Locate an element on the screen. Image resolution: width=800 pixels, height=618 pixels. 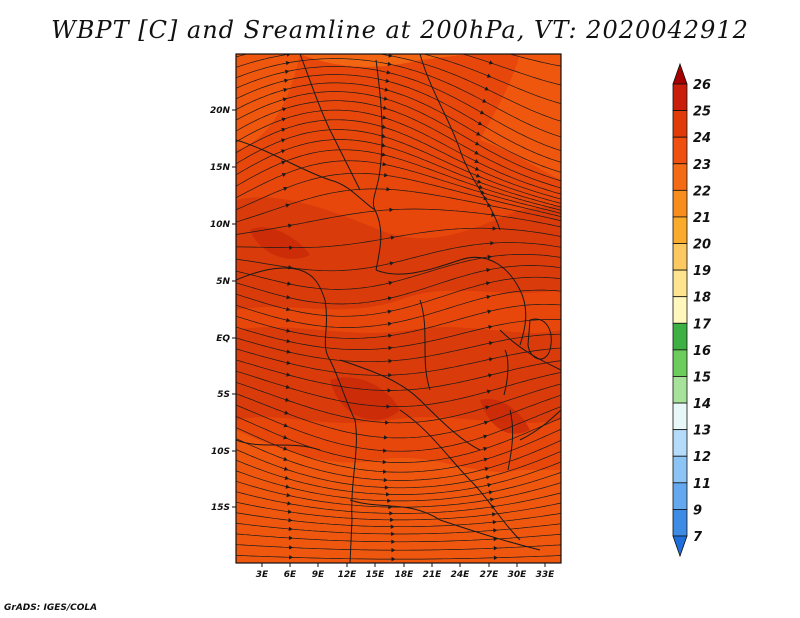
colorbar-label: 13 is located at coordinates (702, 431).